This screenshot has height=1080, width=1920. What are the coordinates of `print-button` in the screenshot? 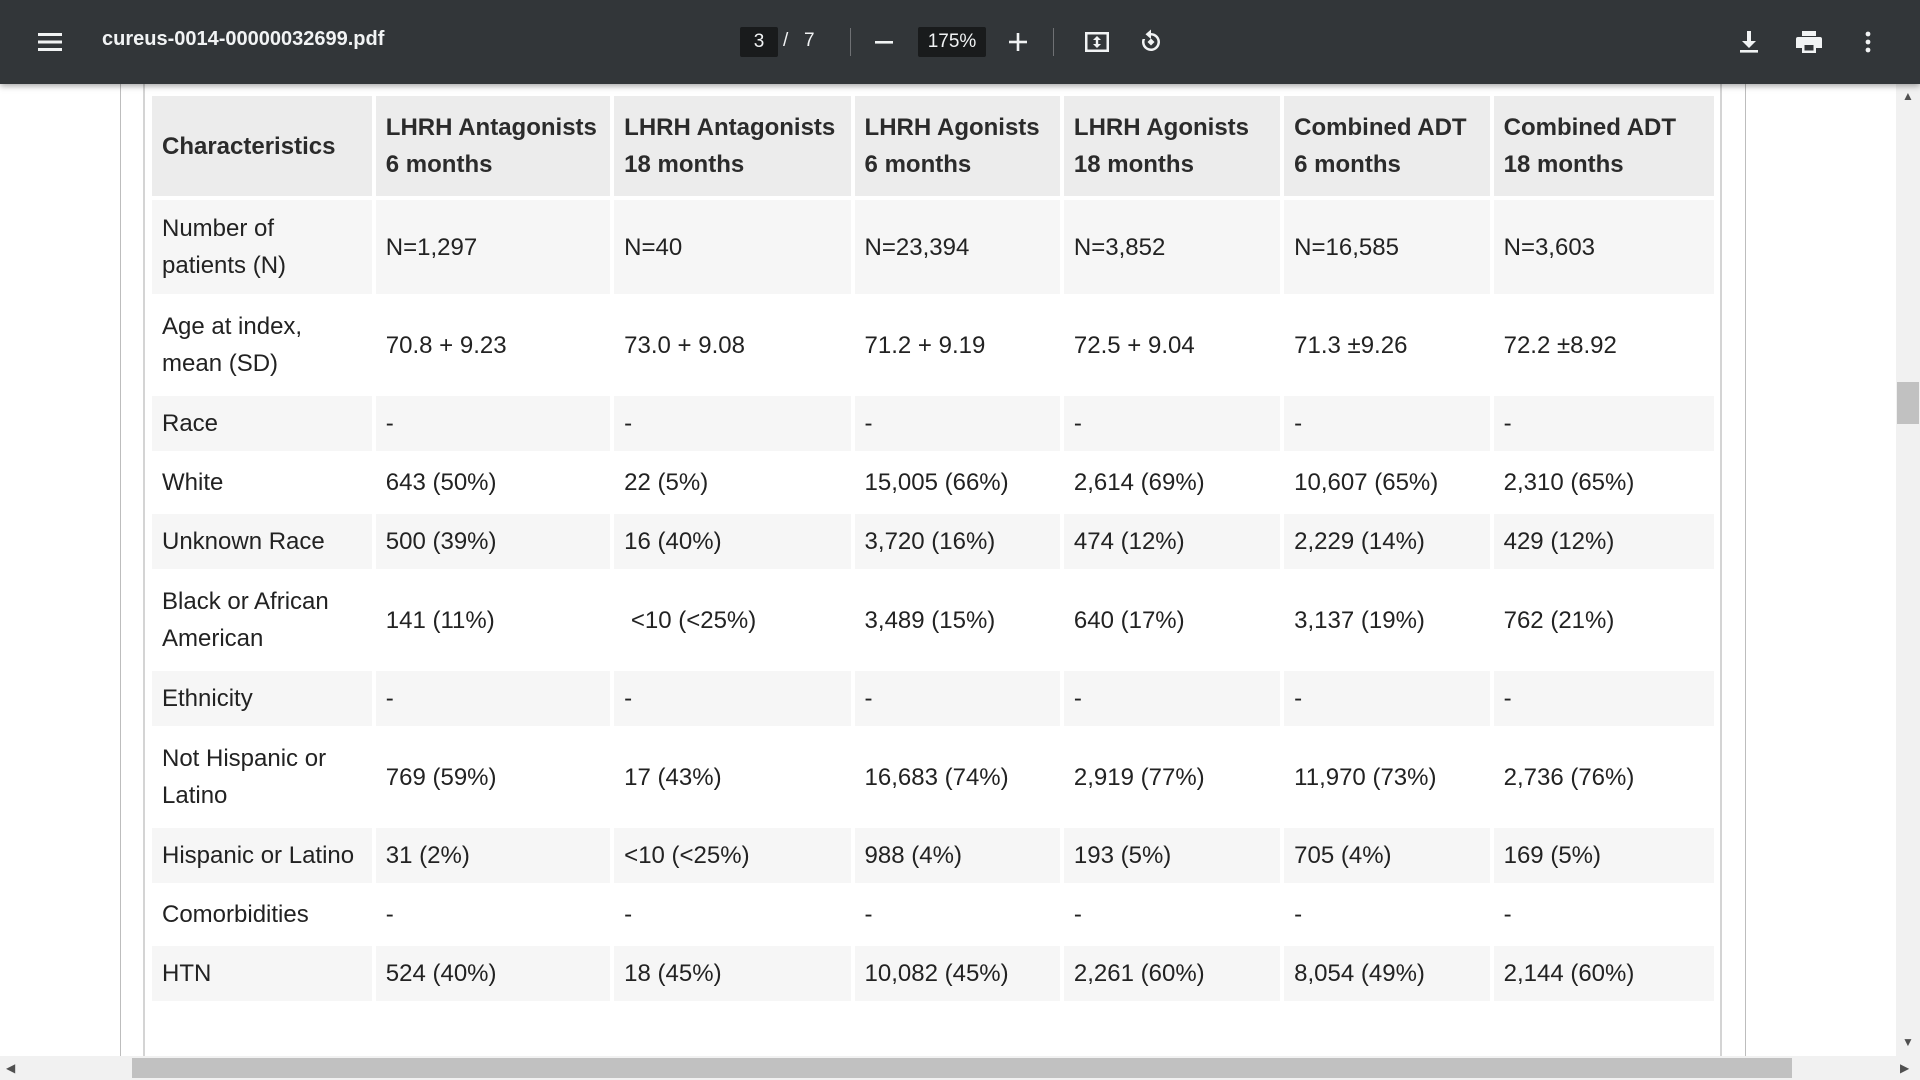 It's located at (1809, 42).